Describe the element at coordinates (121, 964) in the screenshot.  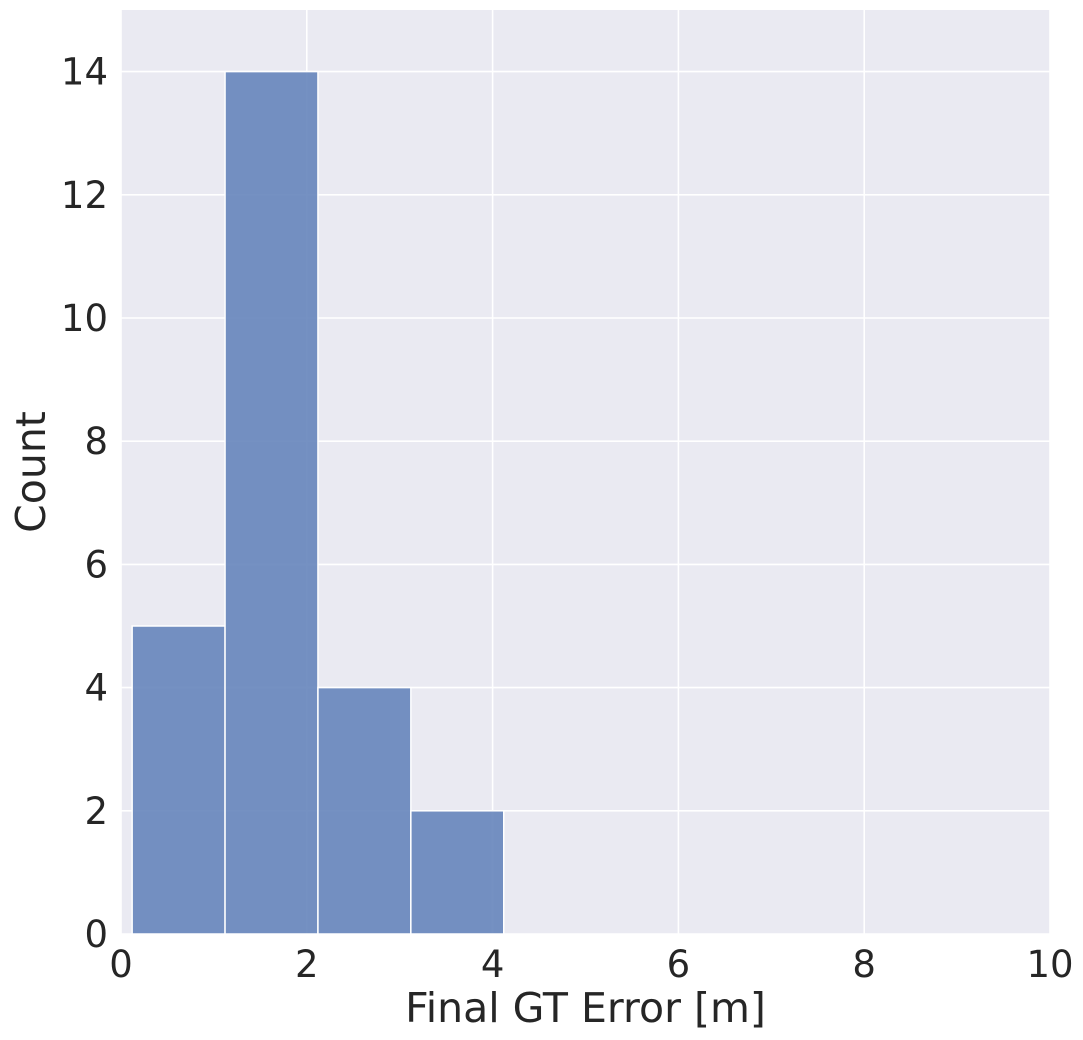
I see `x-tick-label: 0` at that location.